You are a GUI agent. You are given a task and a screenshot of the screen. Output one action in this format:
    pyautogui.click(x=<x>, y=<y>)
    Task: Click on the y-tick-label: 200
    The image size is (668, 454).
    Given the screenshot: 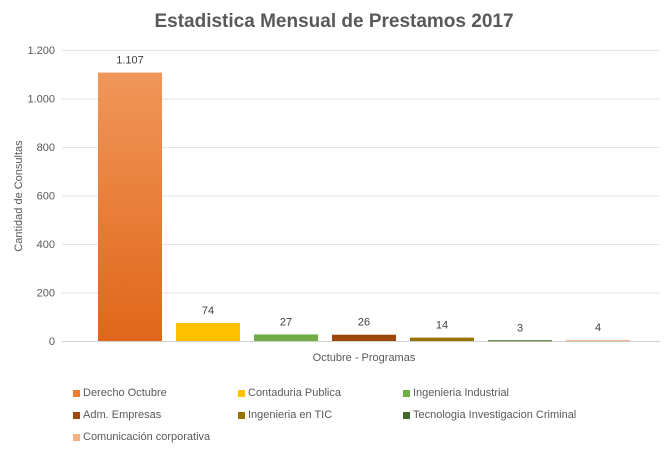 What is the action you would take?
    pyautogui.click(x=46, y=294)
    